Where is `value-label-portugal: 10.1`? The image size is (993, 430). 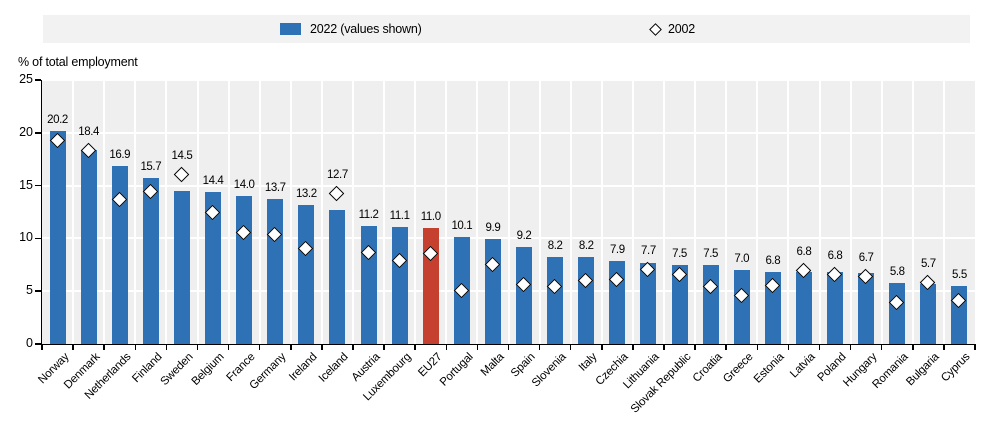 value-label-portugal: 10.1 is located at coordinates (462, 226).